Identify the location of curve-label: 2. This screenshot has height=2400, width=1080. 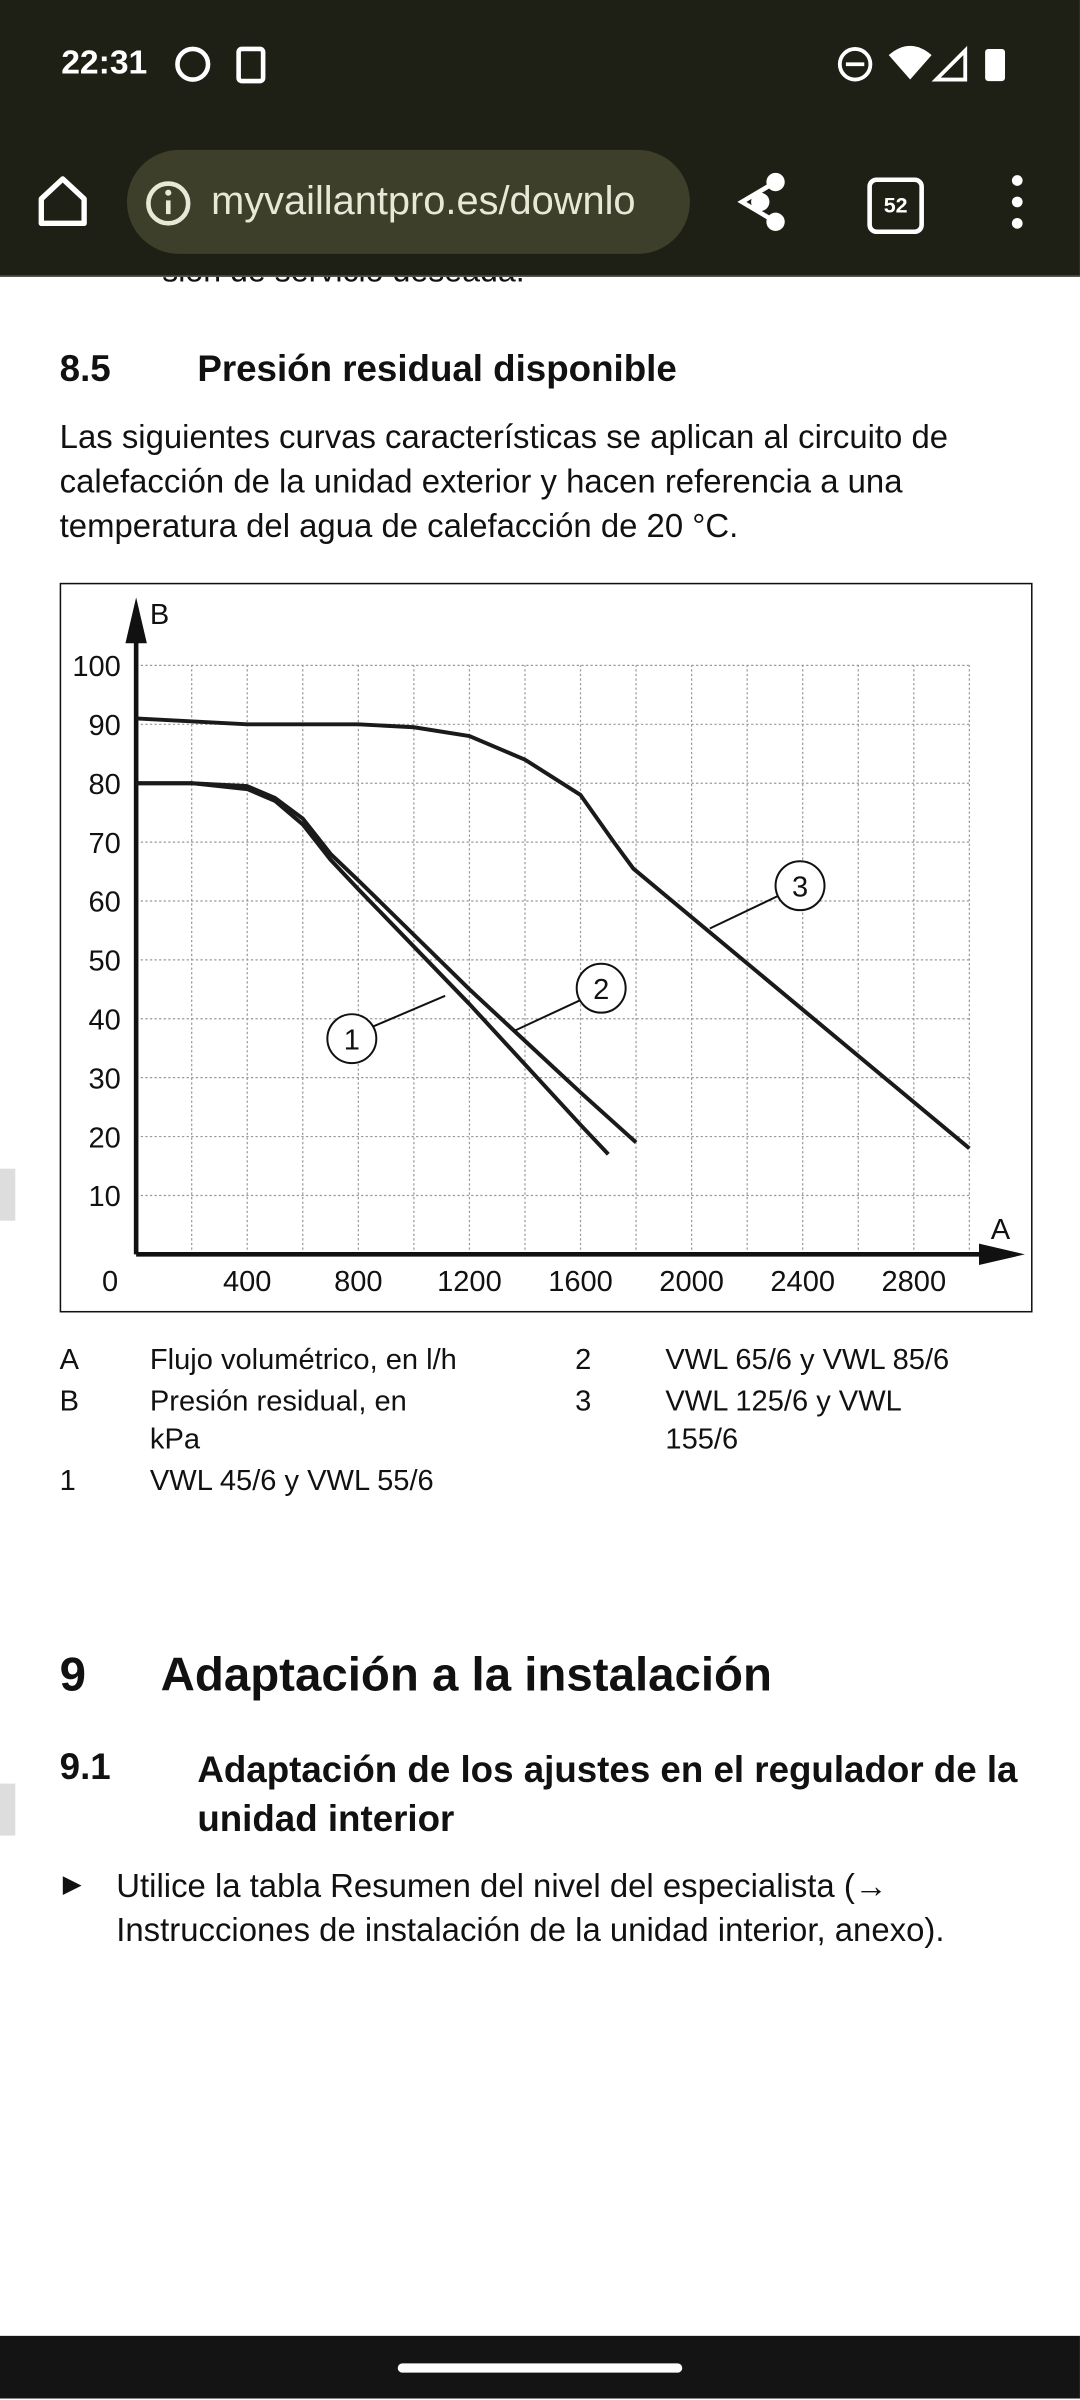
(601, 990).